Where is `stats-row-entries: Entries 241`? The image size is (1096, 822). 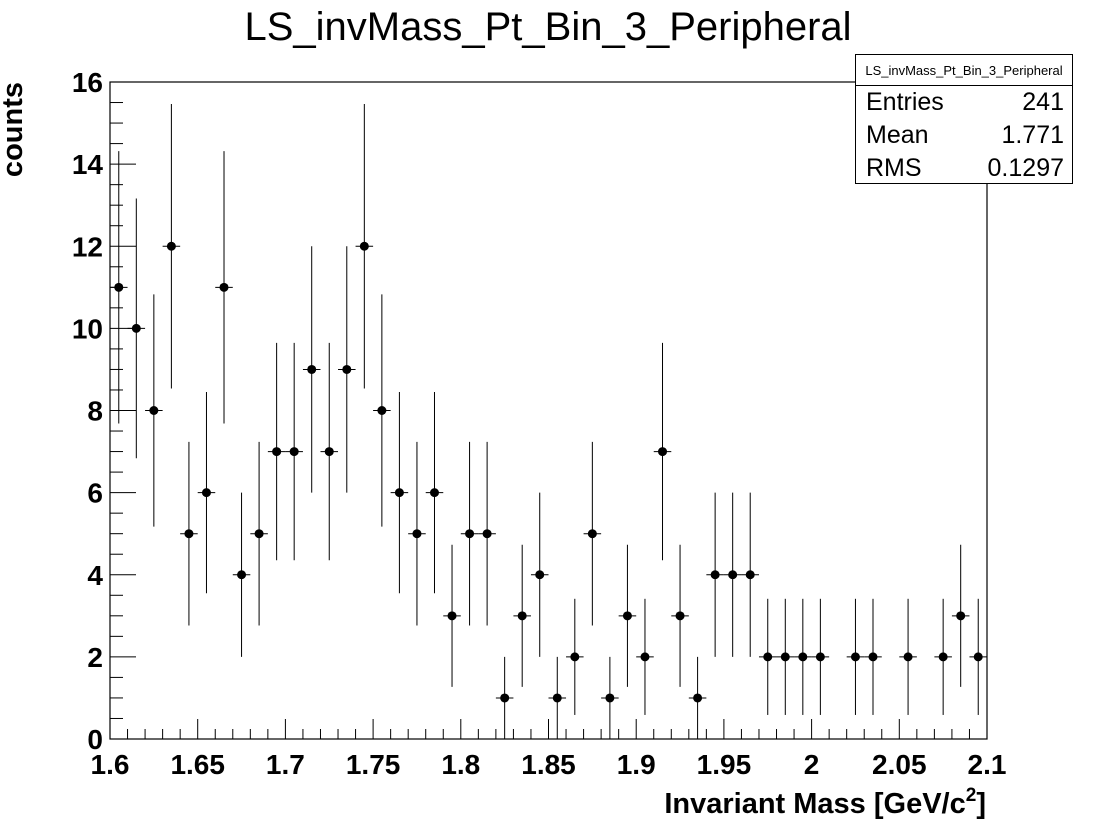
stats-row-entries: Entries 241 is located at coordinates (964, 102).